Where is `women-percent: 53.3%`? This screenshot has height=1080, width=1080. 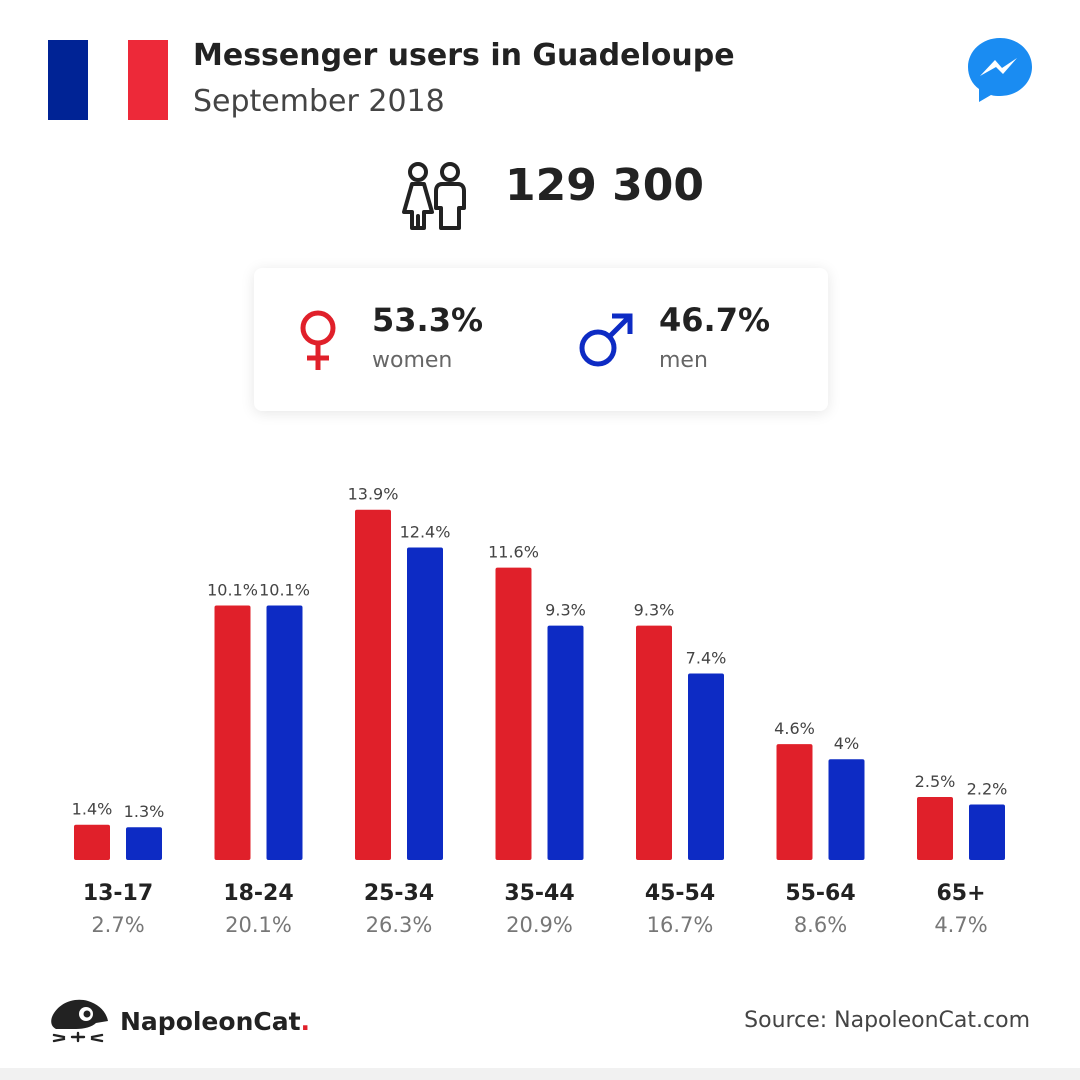
women-percent: 53.3% is located at coordinates (428, 320).